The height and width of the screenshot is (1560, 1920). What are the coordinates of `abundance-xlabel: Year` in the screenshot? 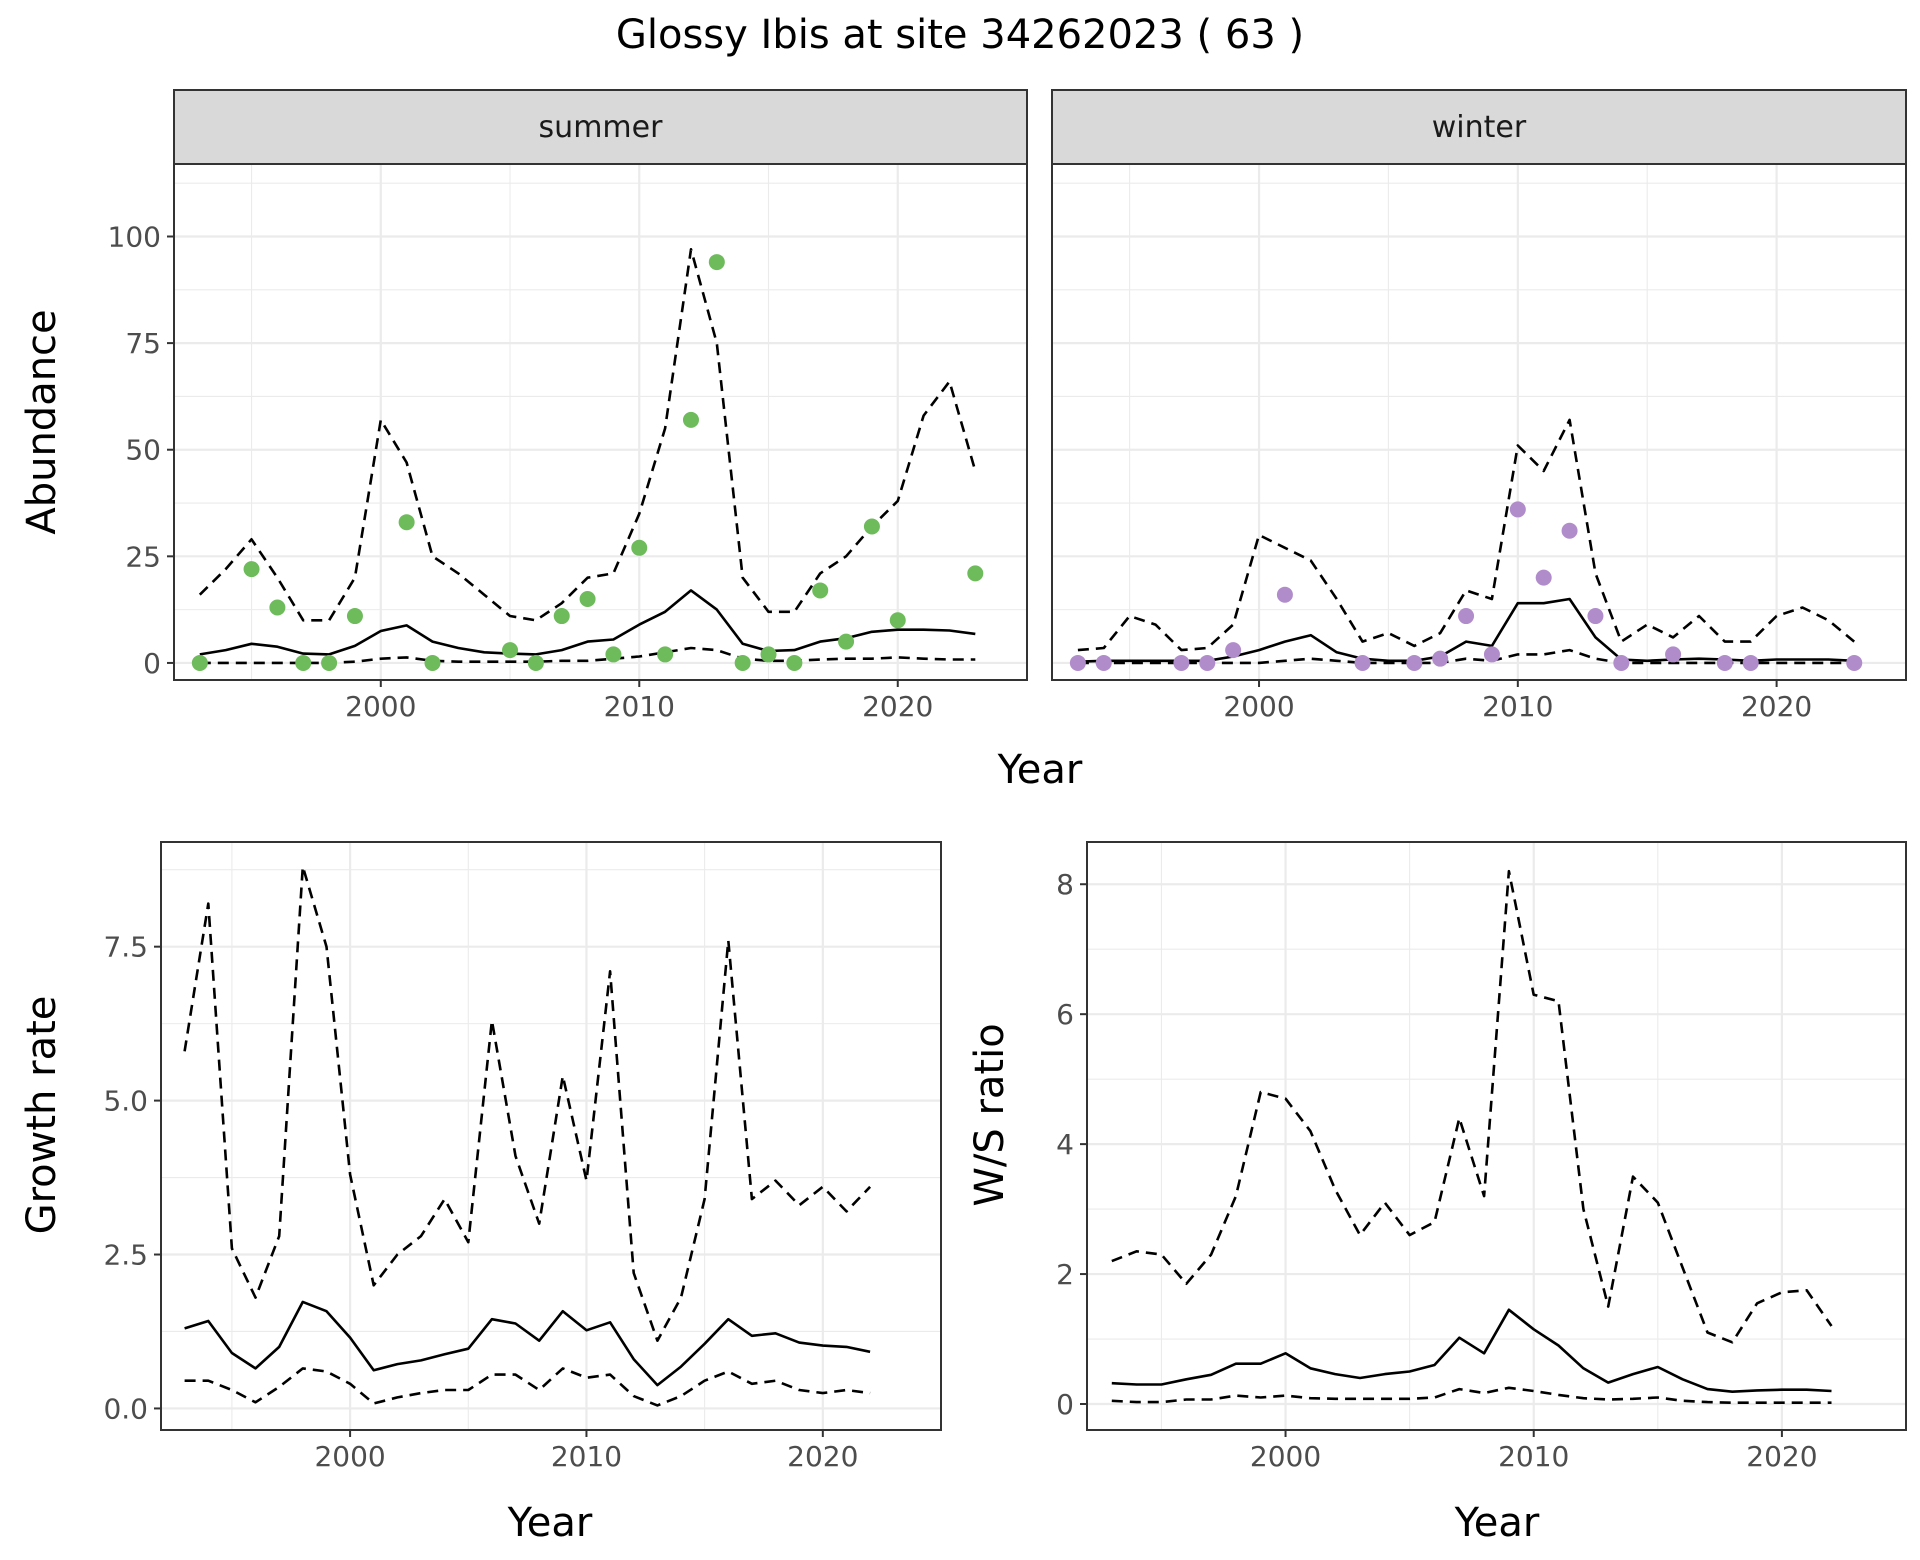 It's located at (1040, 770).